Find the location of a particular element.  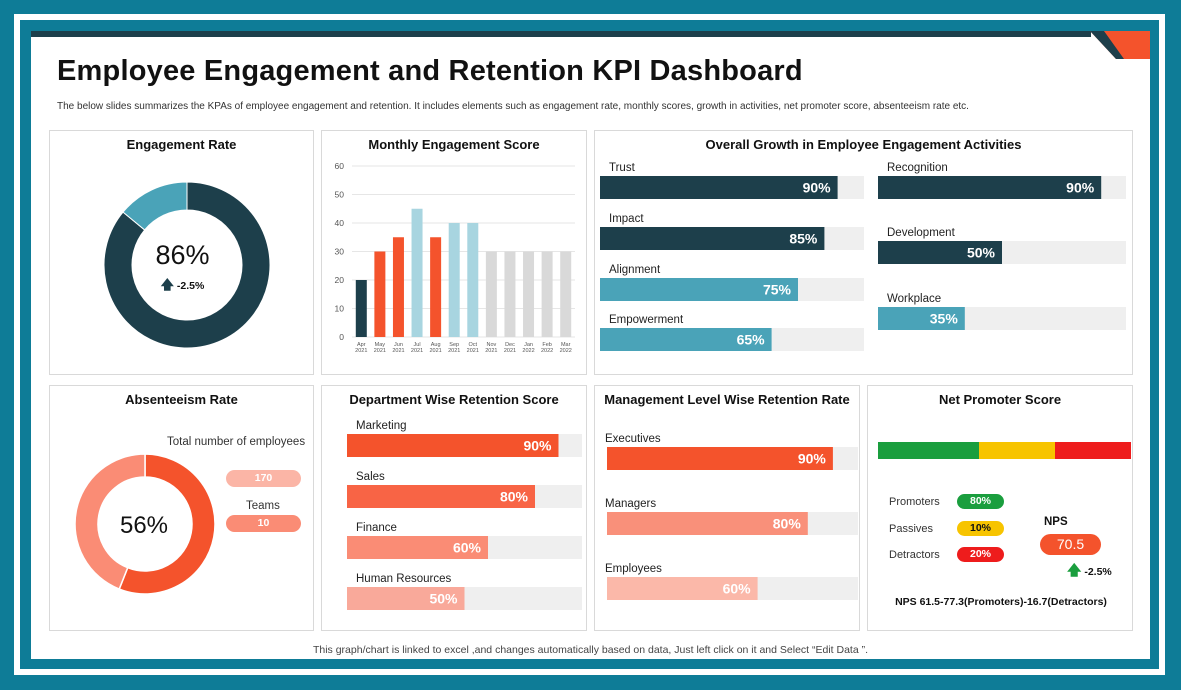

bar-human-resources is located at coordinates (406, 598).